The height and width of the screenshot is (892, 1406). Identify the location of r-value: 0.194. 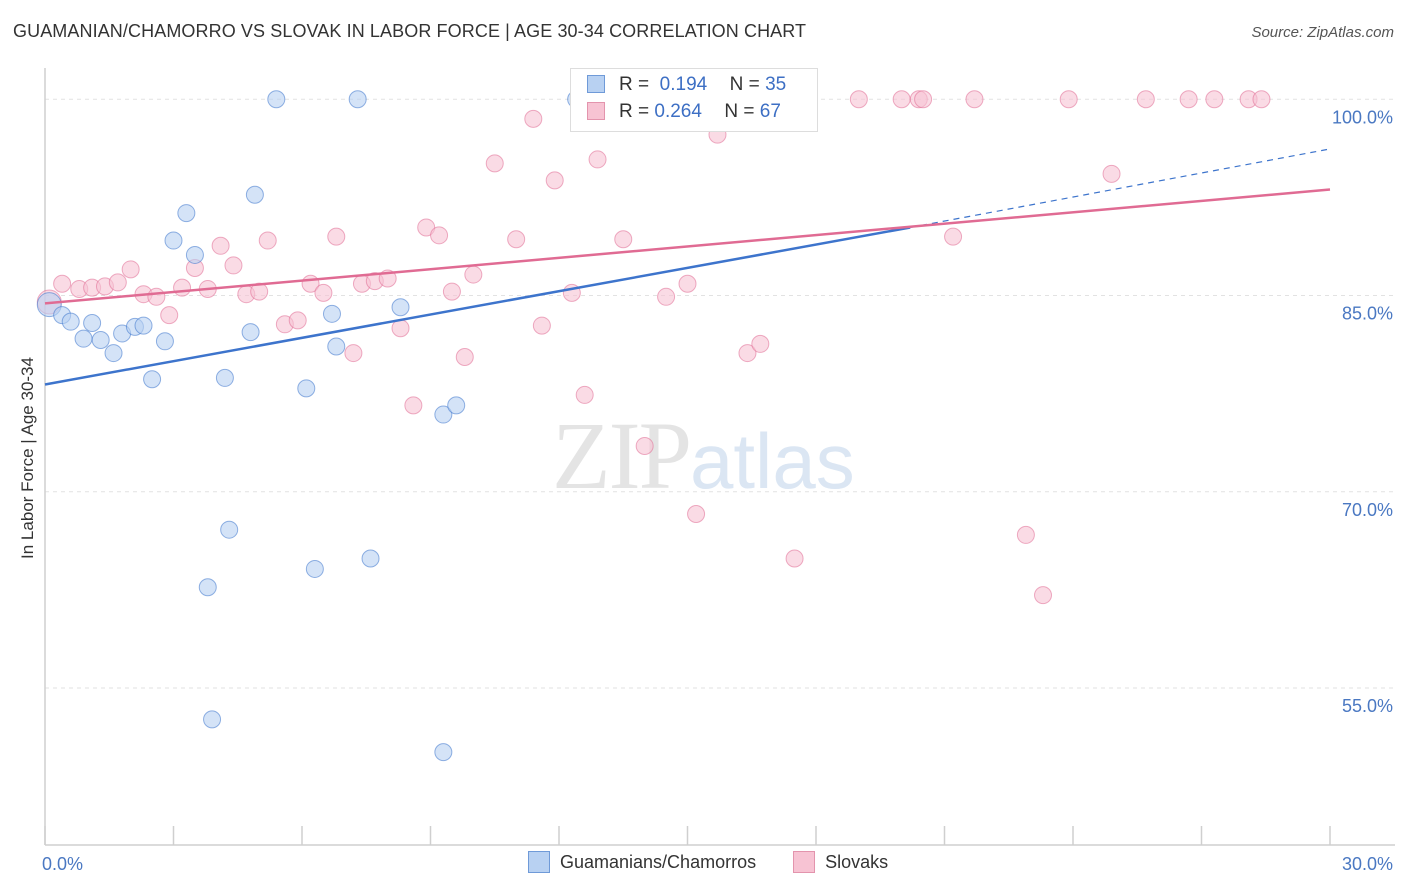
(683, 84).